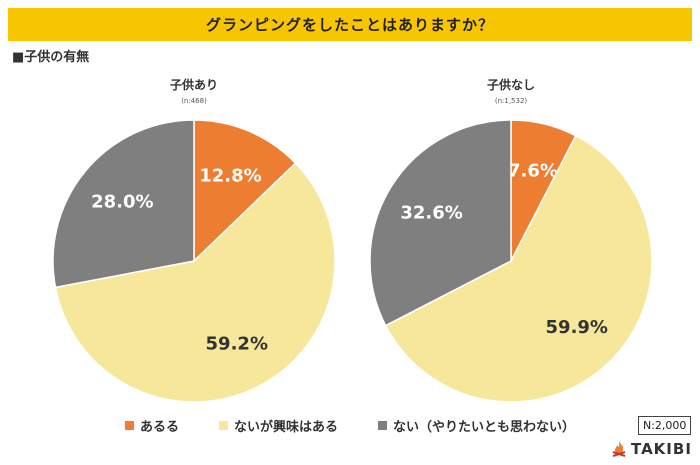 Image resolution: width=700 pixels, height=465 pixels. I want to click on slice-label: 28.0%, so click(122, 202).